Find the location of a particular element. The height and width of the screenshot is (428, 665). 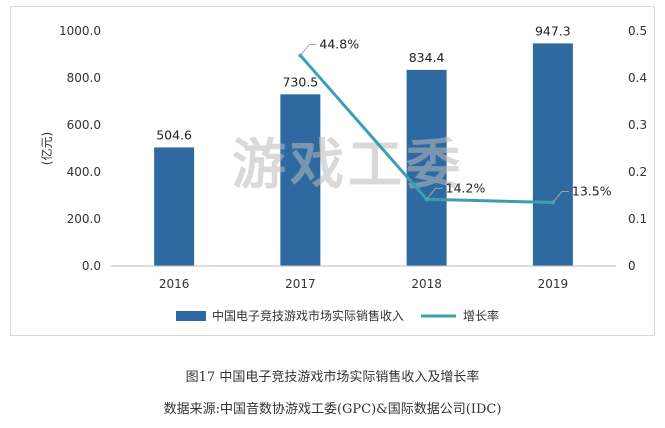

y2-tick-label: 0 is located at coordinates (632, 266).